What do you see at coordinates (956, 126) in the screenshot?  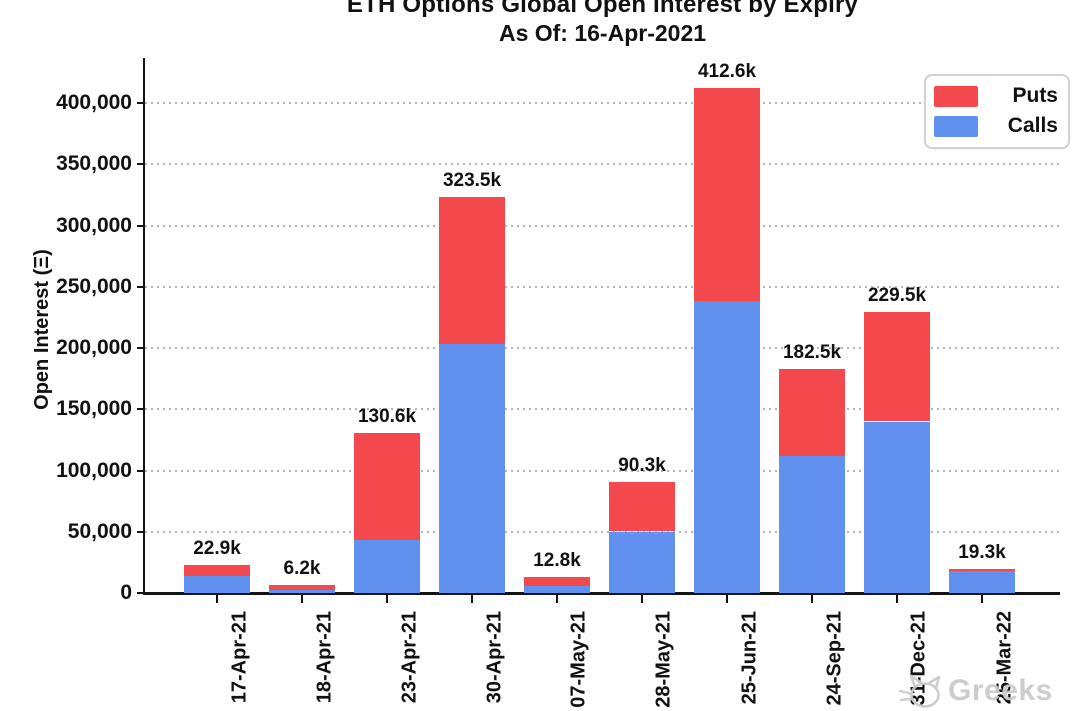 I see `calls-color-swatch` at bounding box center [956, 126].